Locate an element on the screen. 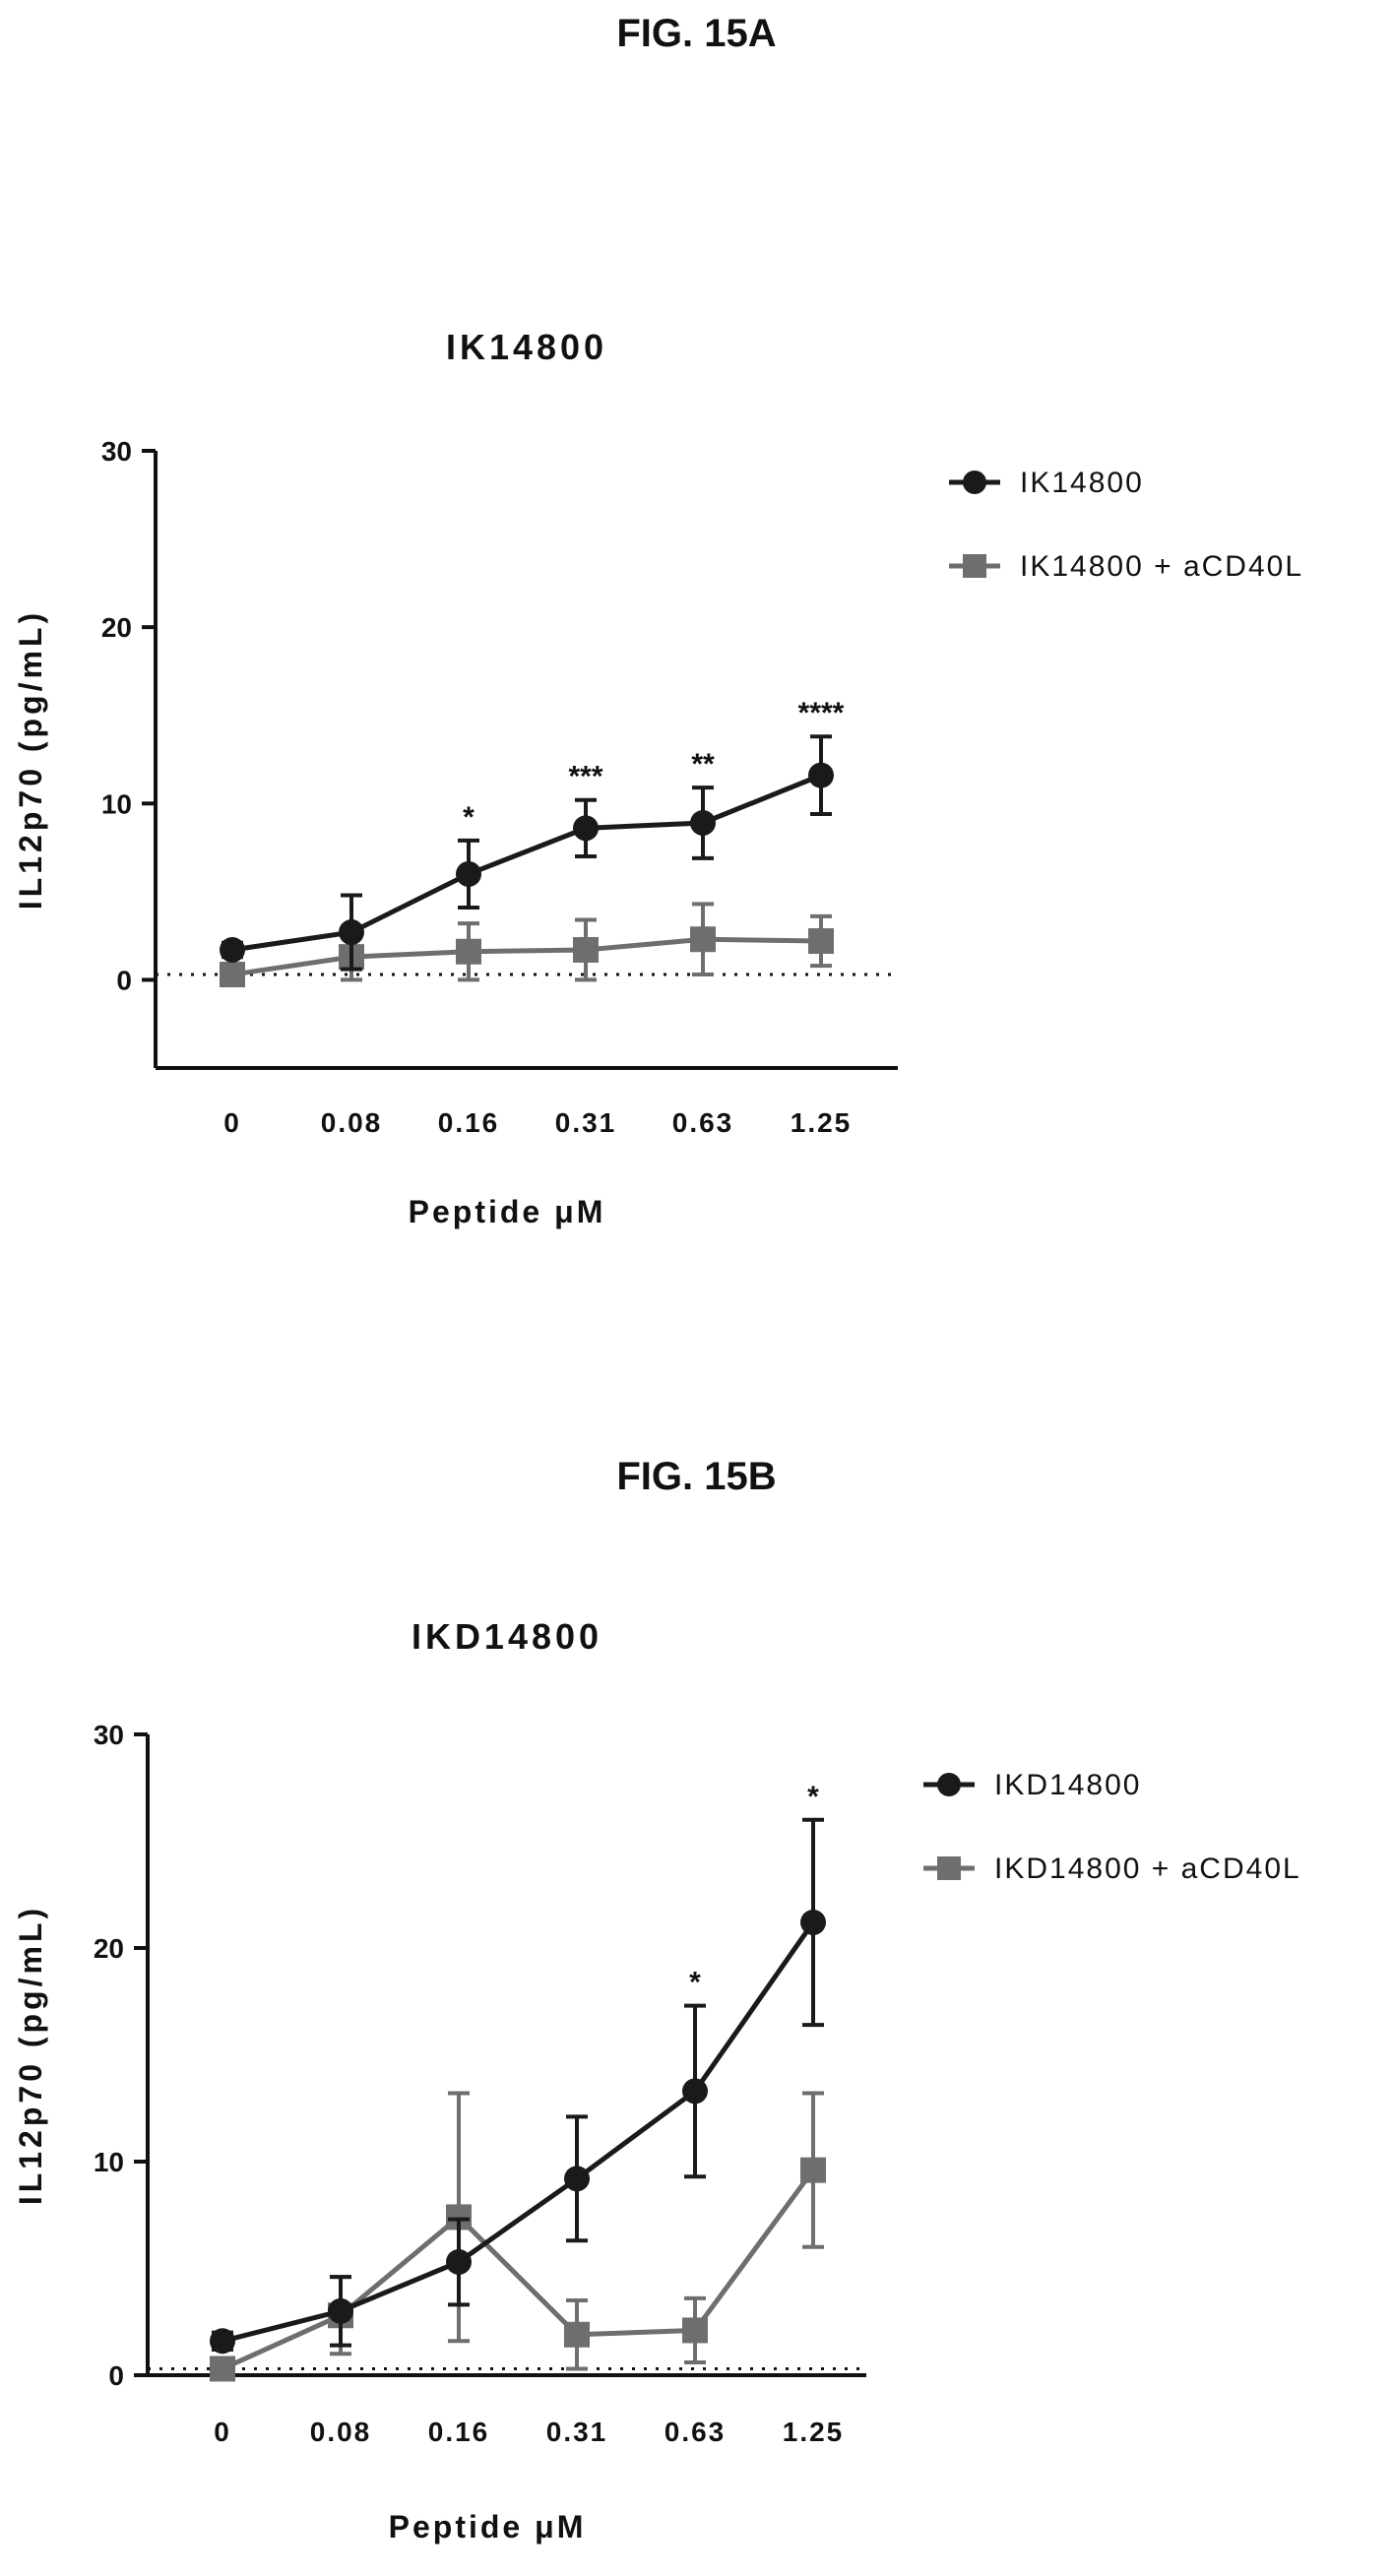  significance-label: ** is located at coordinates (703, 764).